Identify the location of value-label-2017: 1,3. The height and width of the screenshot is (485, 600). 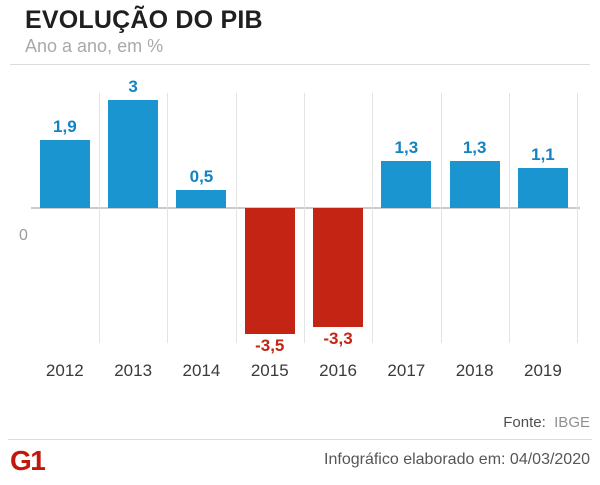
(406, 148).